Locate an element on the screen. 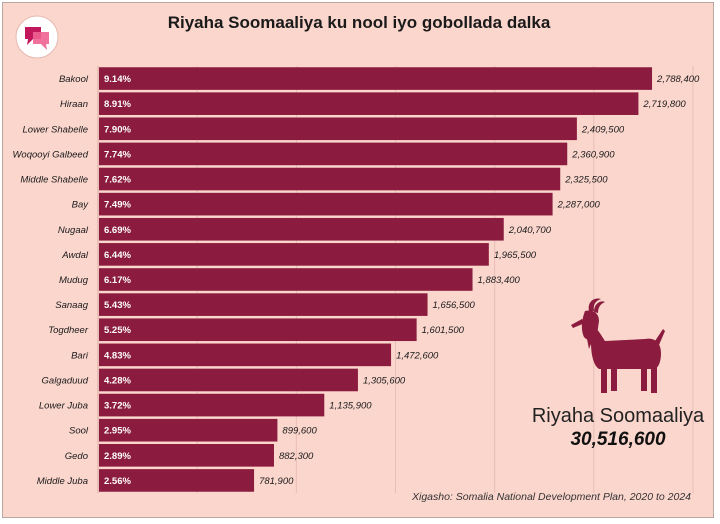 This screenshot has width=720, height=524. value-label: 2,719,800 is located at coordinates (664, 104).